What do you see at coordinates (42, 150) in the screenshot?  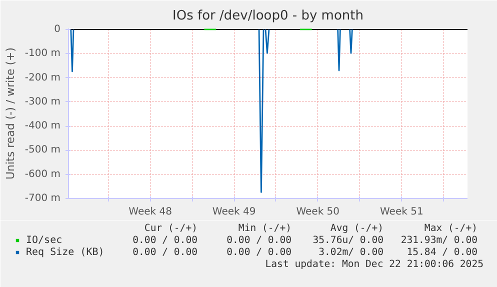 I see `y-tick-label: -500 m` at bounding box center [42, 150].